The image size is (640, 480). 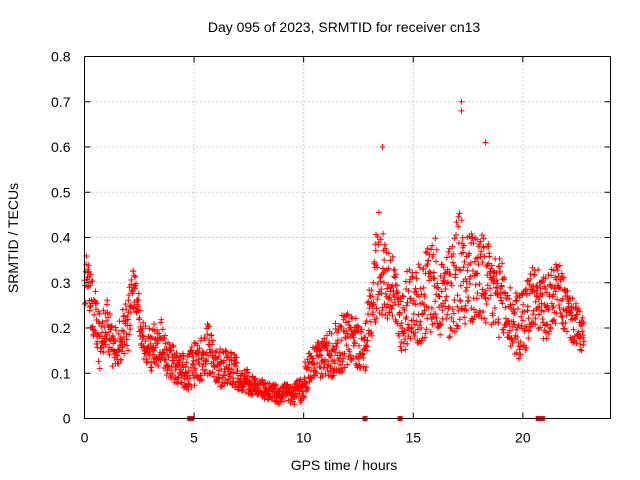 What do you see at coordinates (304, 438) in the screenshot?
I see `x-tick-label: 10` at bounding box center [304, 438].